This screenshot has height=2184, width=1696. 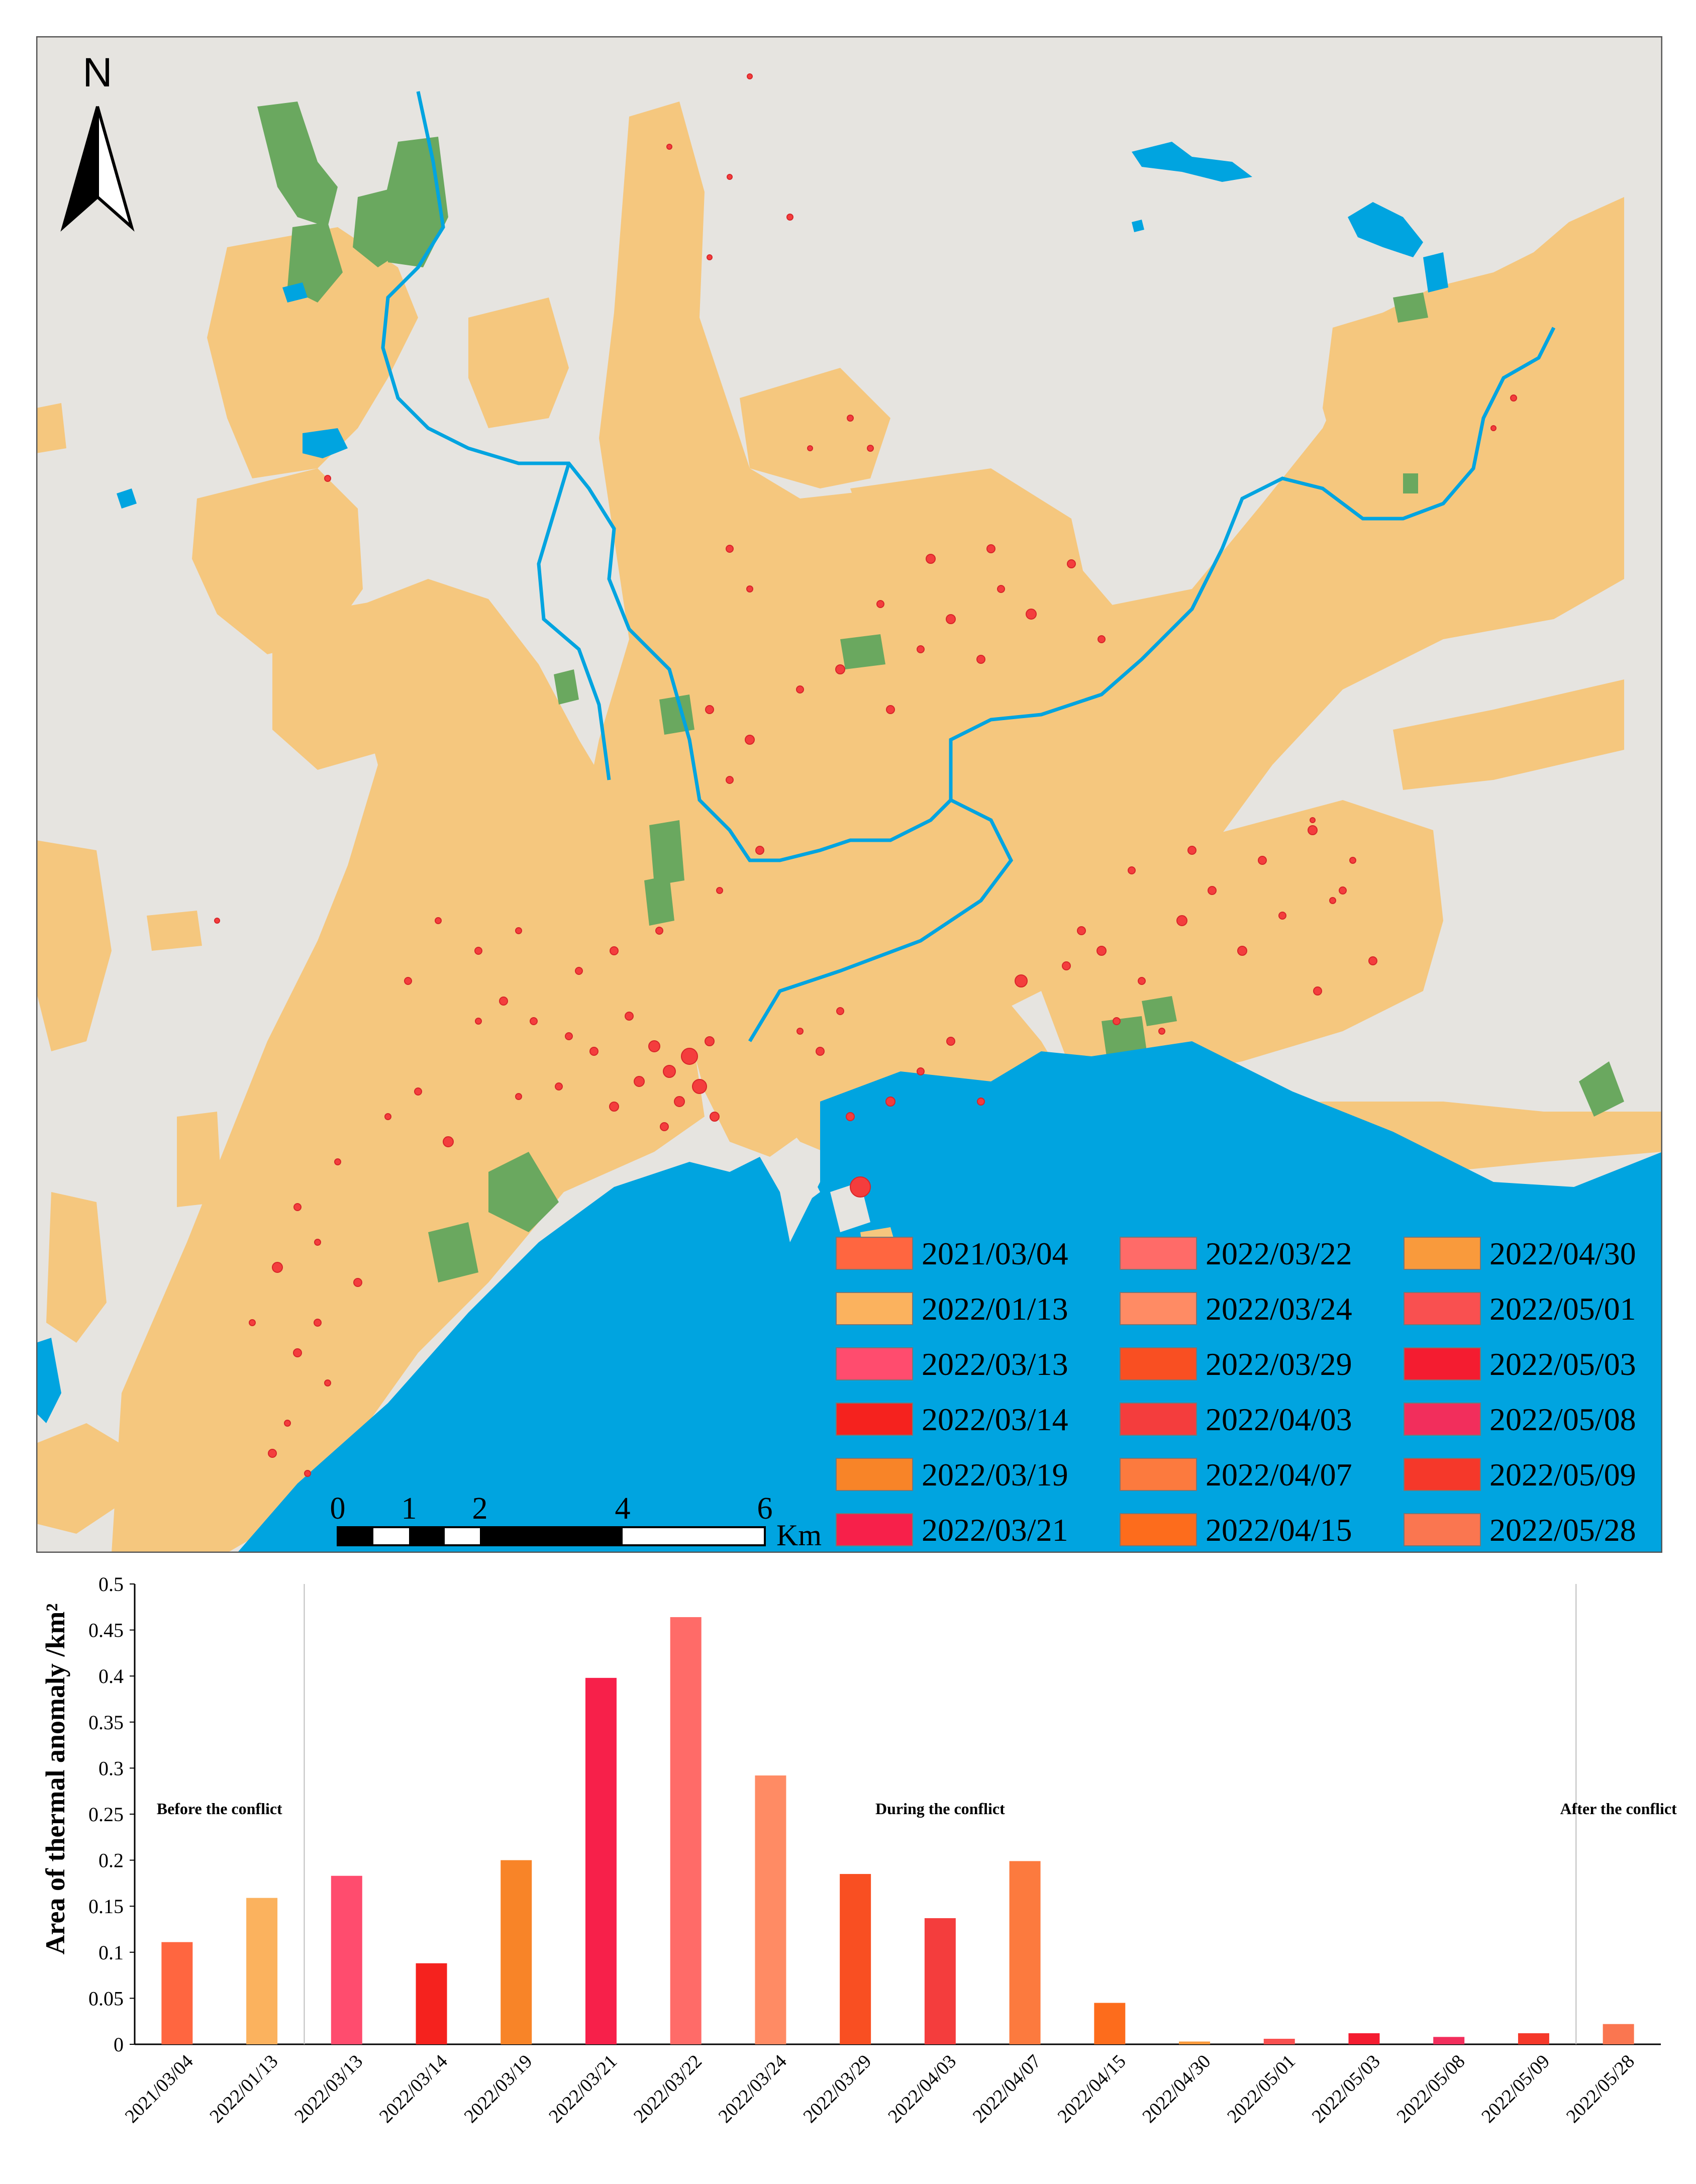 What do you see at coordinates (106, 1907) in the screenshot?
I see `y-tick-label: 0.15` at bounding box center [106, 1907].